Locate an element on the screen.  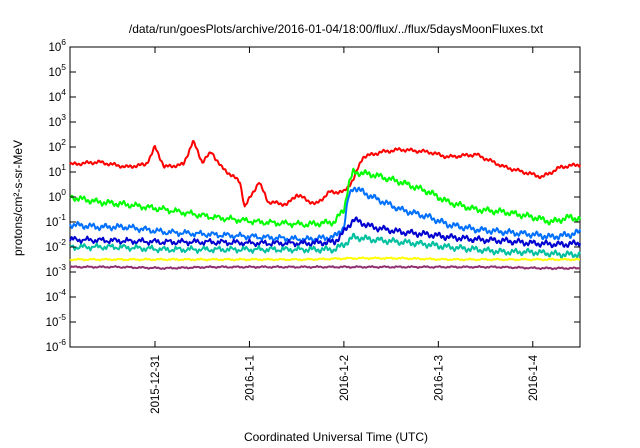
y-tick-label: 10⁻⁵ is located at coordinates (56, 320).